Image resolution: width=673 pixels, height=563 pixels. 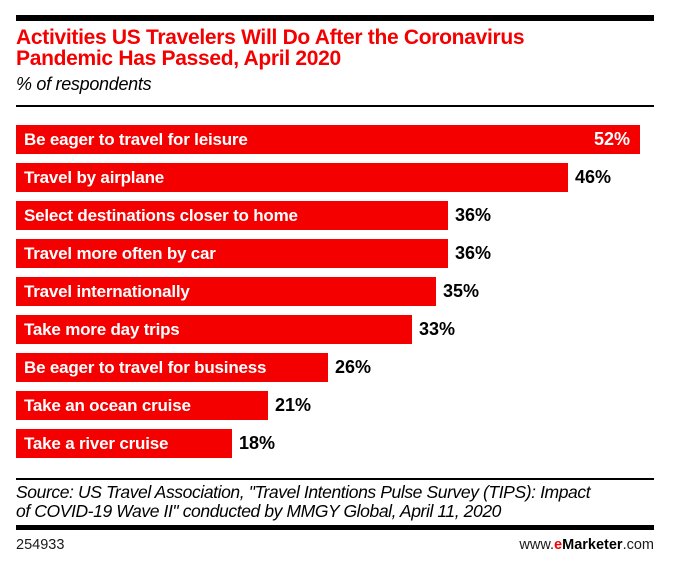 I want to click on bar: Travel internationally, so click(x=226, y=291).